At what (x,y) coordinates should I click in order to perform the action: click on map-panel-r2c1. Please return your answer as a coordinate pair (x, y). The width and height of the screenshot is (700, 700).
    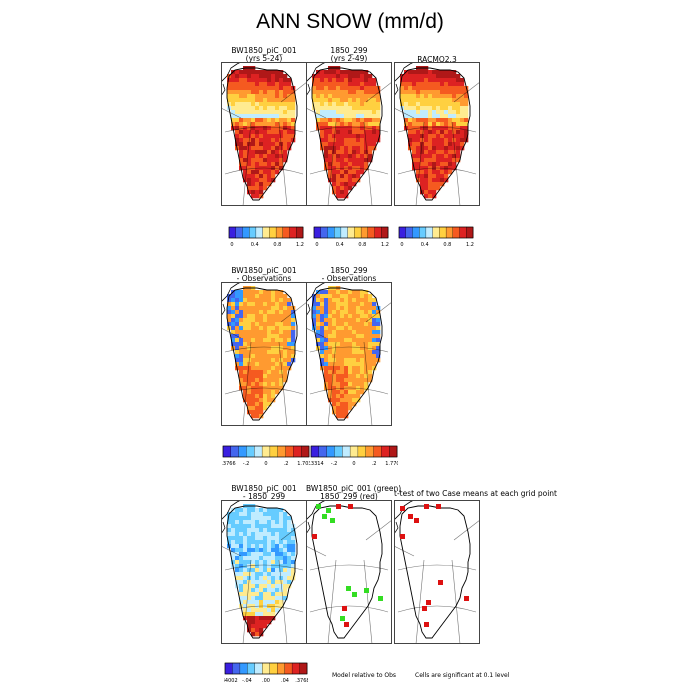
    Looking at the image, I should click on (264, 354).